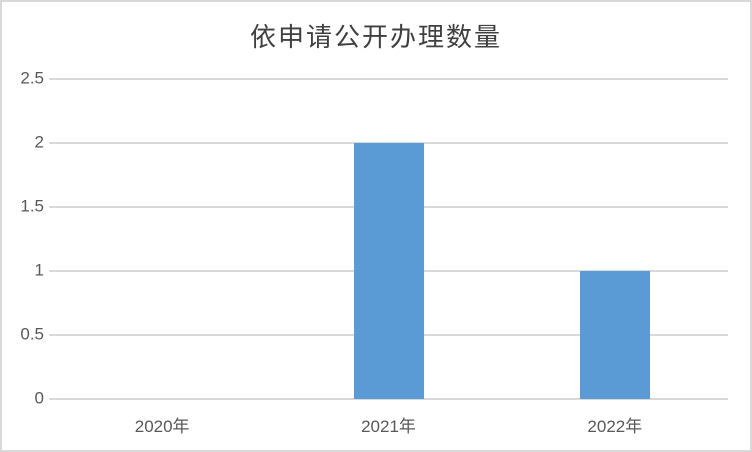 The height and width of the screenshot is (452, 752). What do you see at coordinates (615, 426) in the screenshot?
I see `x-axis-category-label: 2022年` at bounding box center [615, 426].